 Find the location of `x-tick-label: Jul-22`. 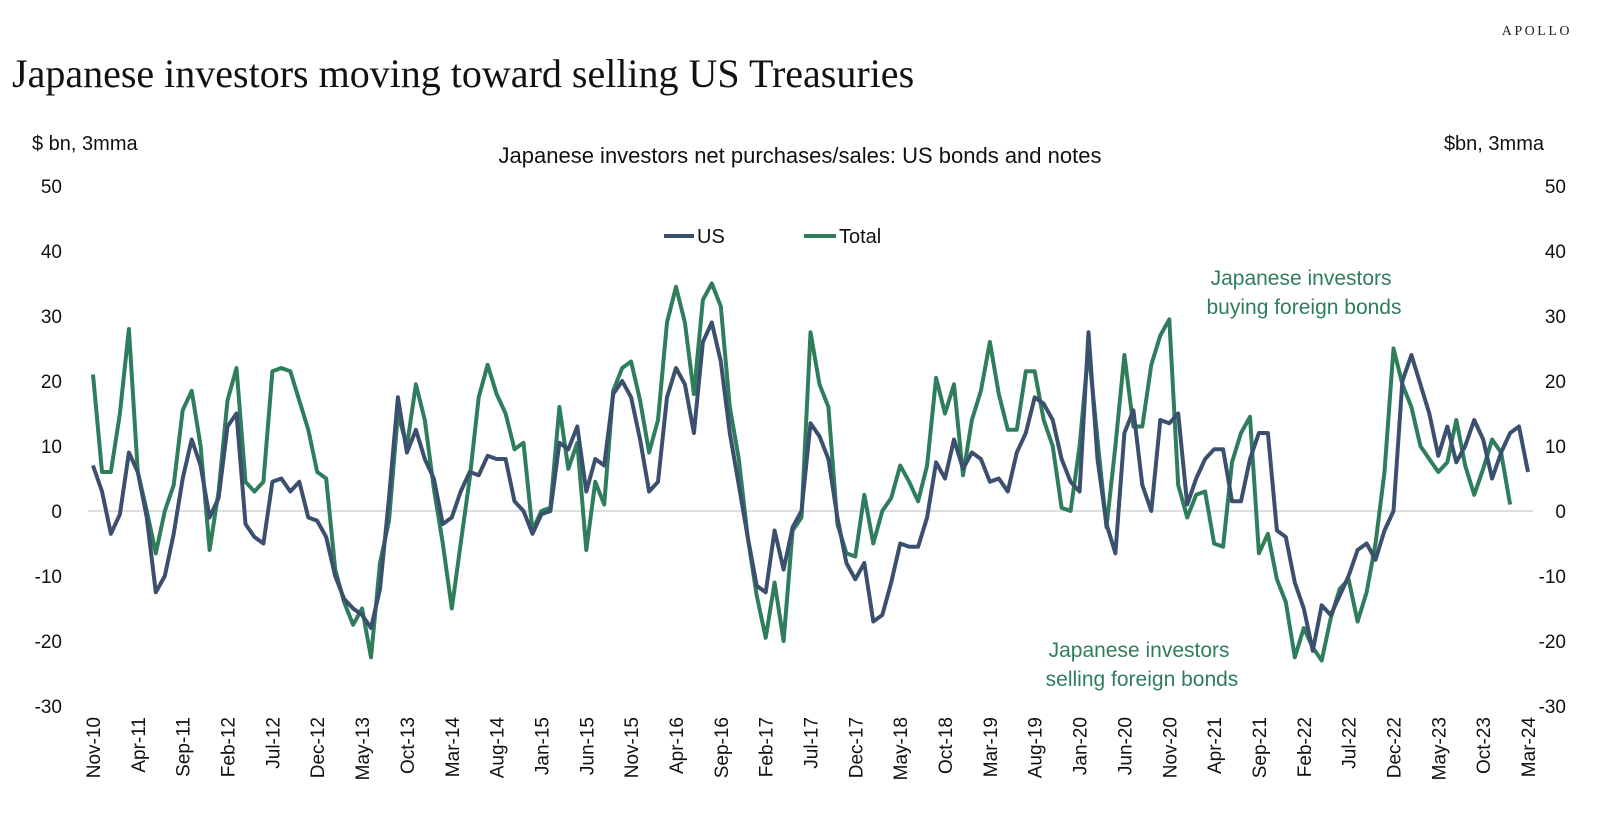

x-tick-label: Jul-22 is located at coordinates (1350, 743).